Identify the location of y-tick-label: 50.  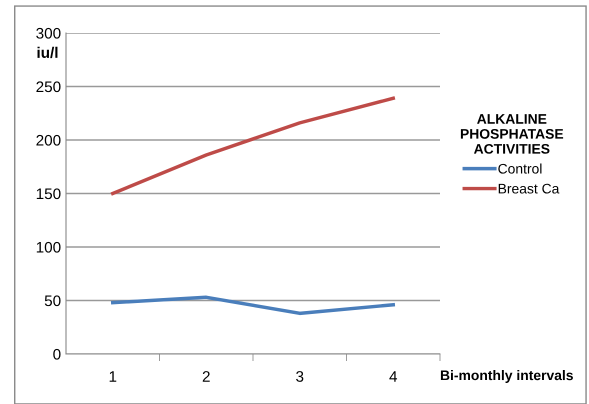
(52, 300).